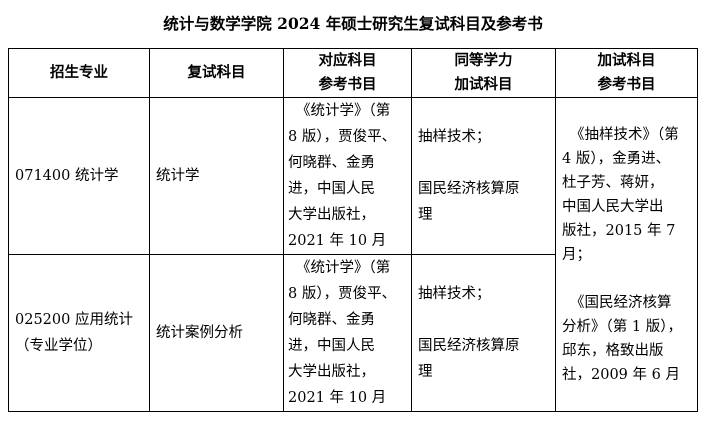 This screenshot has width=706, height=422. Describe the element at coordinates (613, 350) in the screenshot. I see `extra-book-line: 邱东，格致出版` at that location.